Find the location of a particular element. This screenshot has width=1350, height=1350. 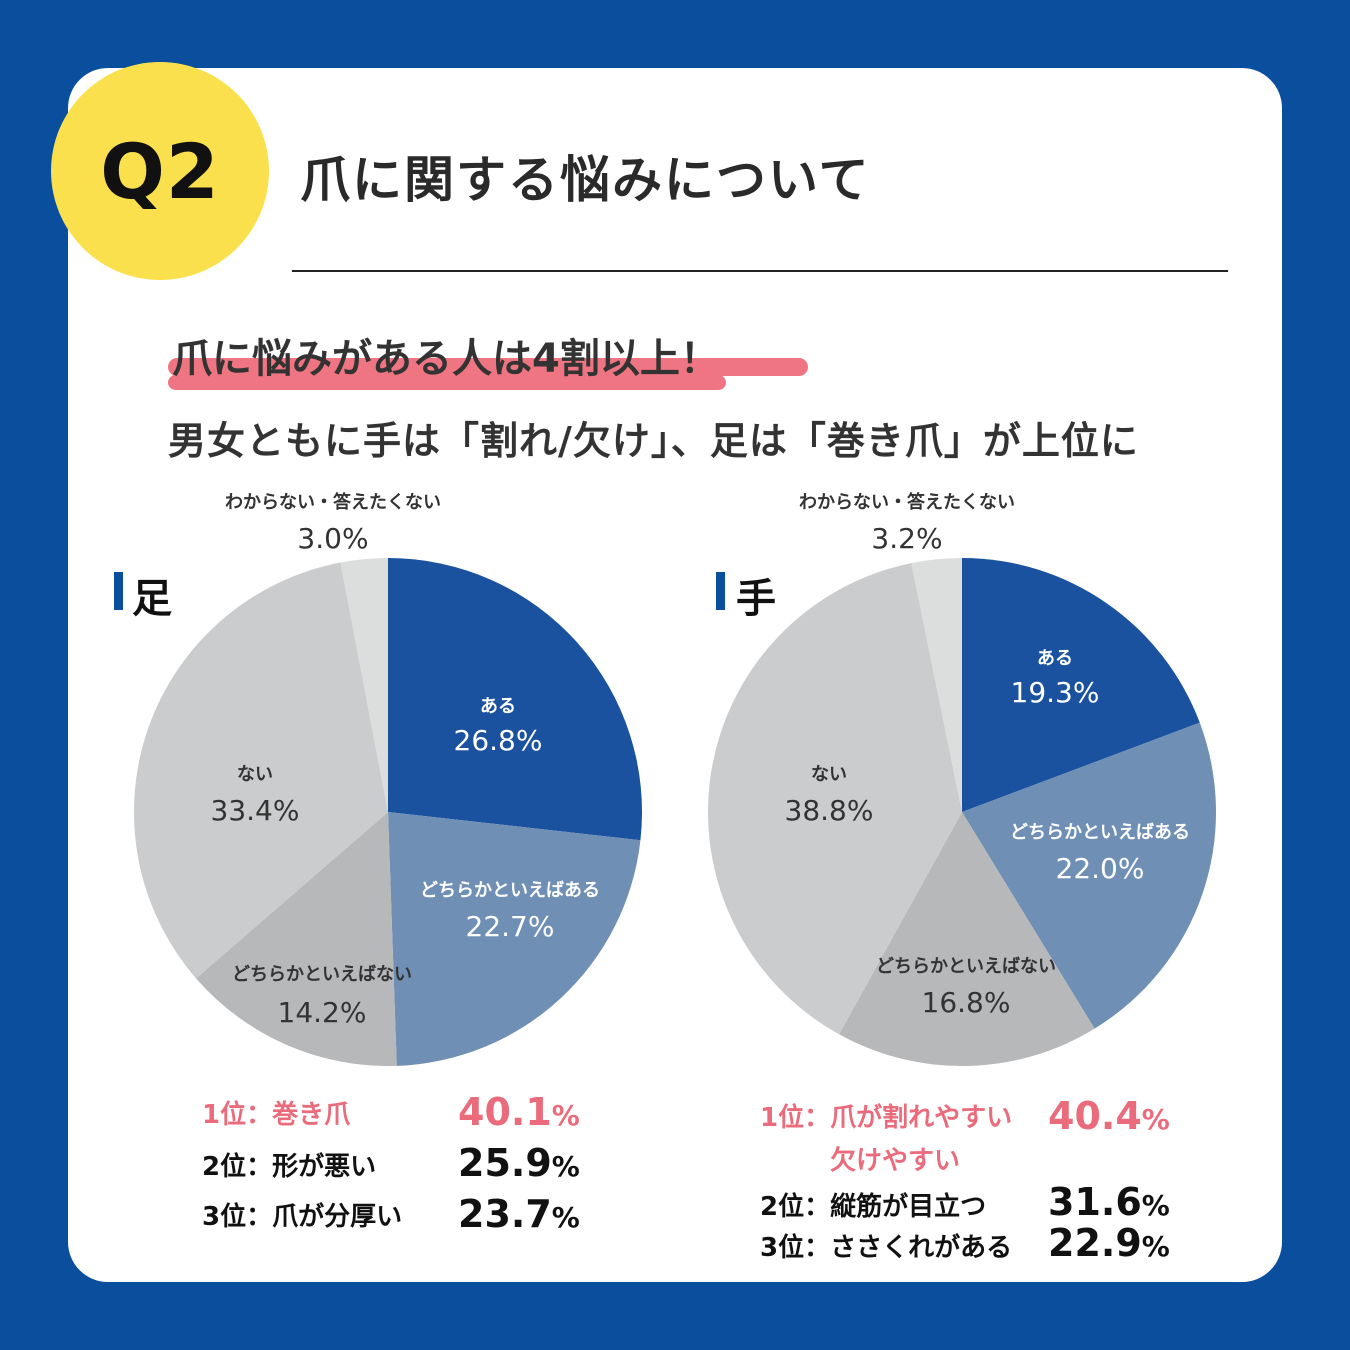

hand-label-aru: ある is located at coordinates (1055, 658).